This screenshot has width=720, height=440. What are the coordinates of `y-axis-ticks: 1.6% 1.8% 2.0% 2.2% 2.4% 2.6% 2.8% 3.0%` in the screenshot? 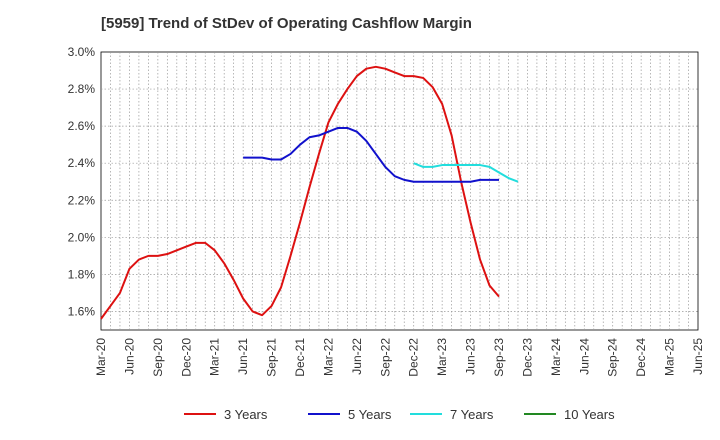 It's located at (82, 181).